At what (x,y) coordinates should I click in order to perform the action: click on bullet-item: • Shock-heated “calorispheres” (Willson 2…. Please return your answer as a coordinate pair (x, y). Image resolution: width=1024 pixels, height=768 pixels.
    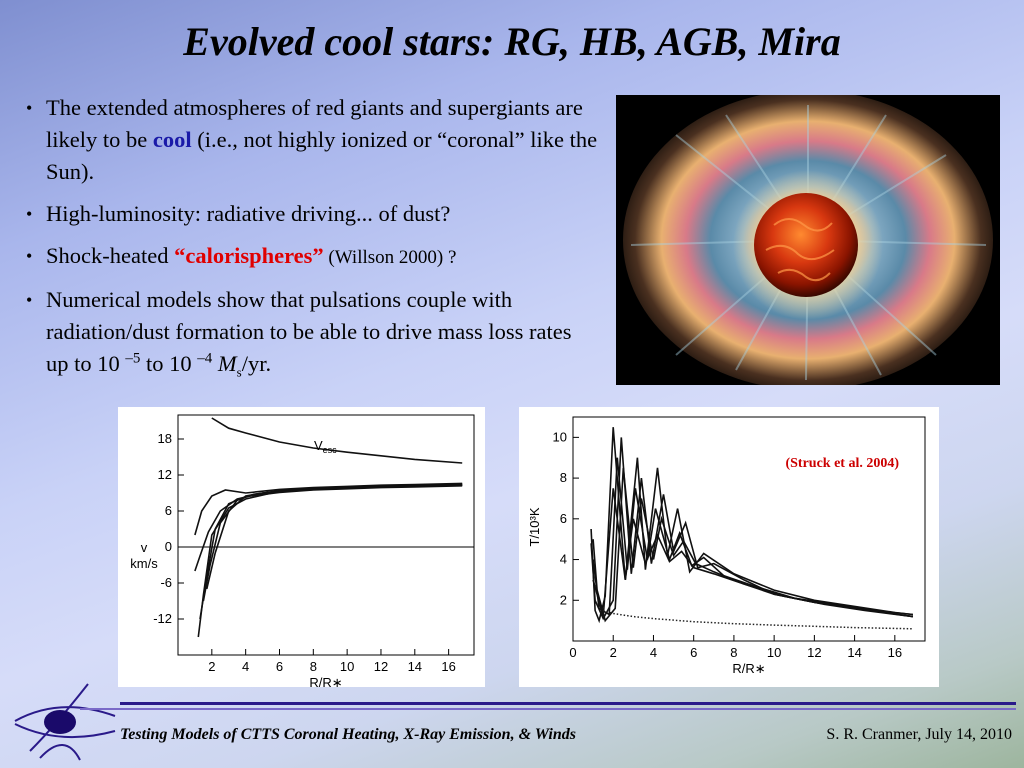
    Looking at the image, I should click on (311, 257).